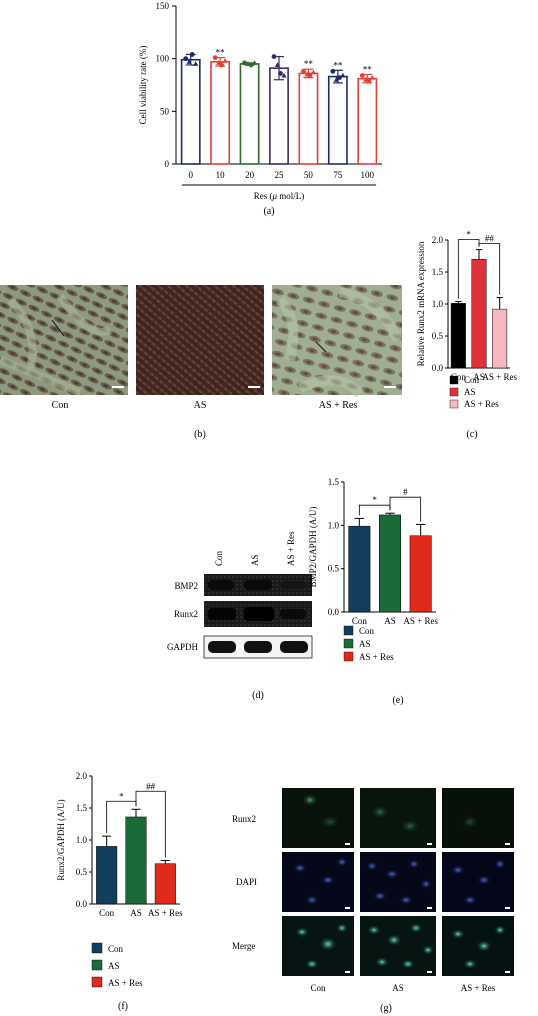 This screenshot has height=1016, width=538. Describe the element at coordinates (318, 988) in the screenshot. I see `if-col-con: Con` at that location.